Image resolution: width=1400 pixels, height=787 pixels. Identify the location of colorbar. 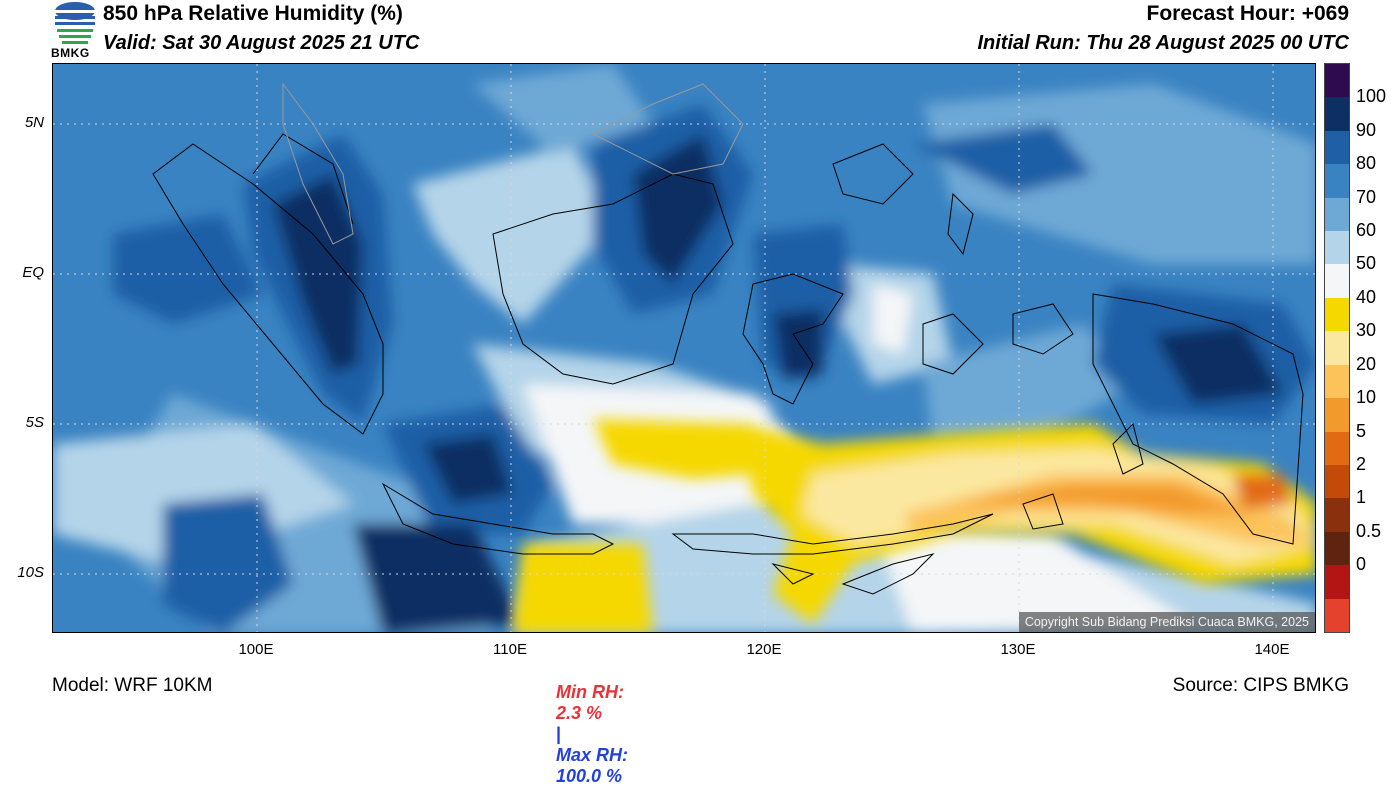
(1337, 348).